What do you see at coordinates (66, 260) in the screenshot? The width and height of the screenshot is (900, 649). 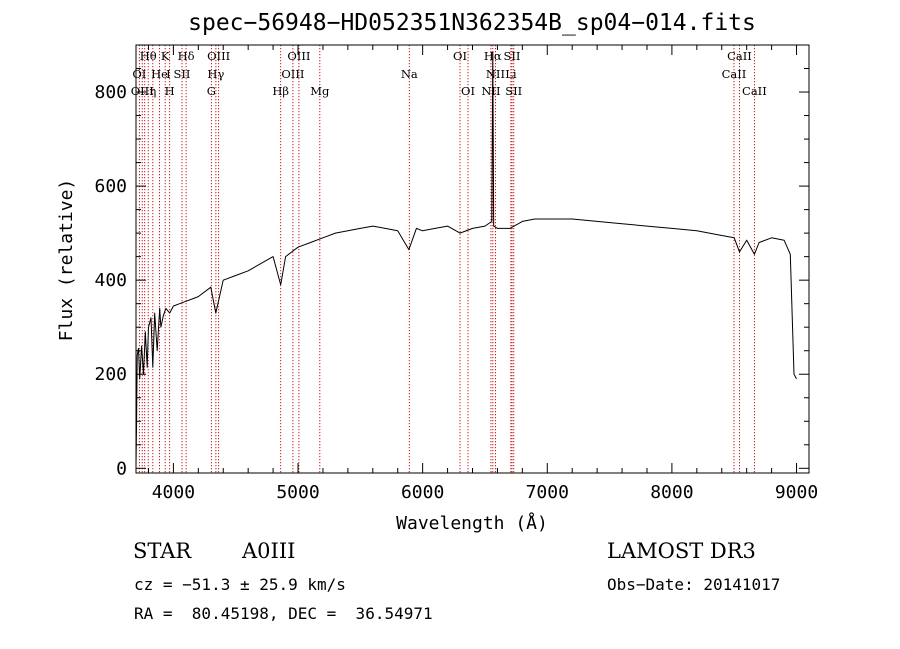 I see `y-axis-label: Flux (relative)` at bounding box center [66, 260].